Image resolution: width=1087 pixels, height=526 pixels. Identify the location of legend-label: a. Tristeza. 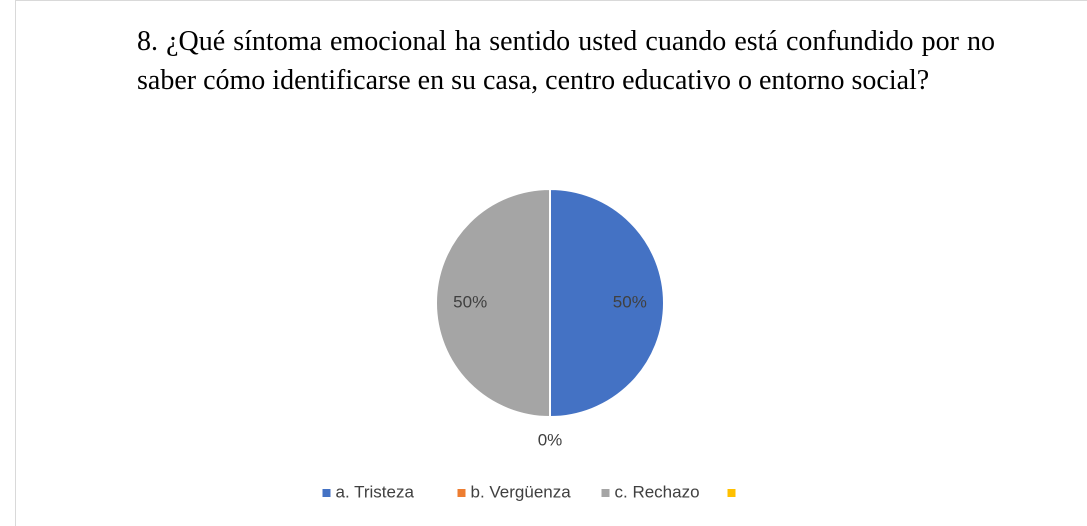
(375, 491).